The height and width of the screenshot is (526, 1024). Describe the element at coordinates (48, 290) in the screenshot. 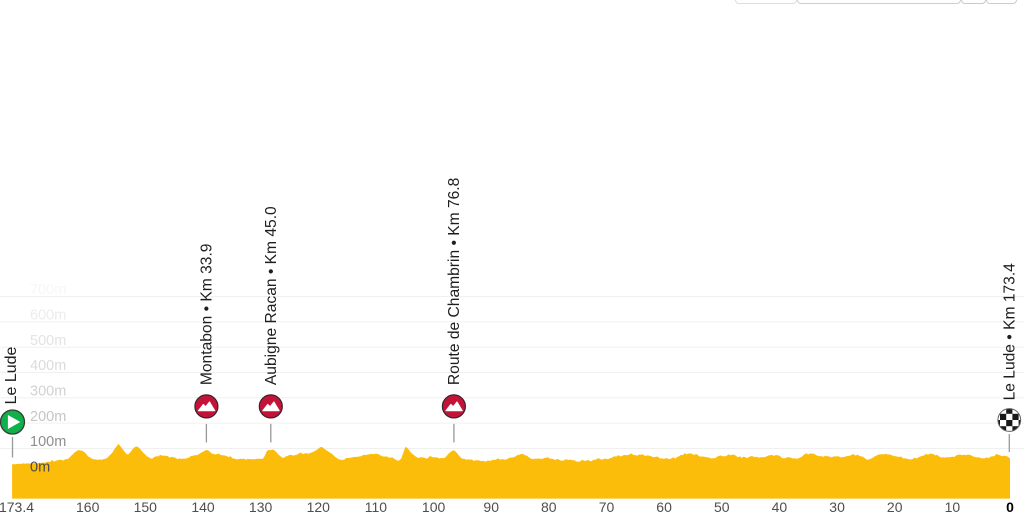

I see `svg-text: 700m` at that location.